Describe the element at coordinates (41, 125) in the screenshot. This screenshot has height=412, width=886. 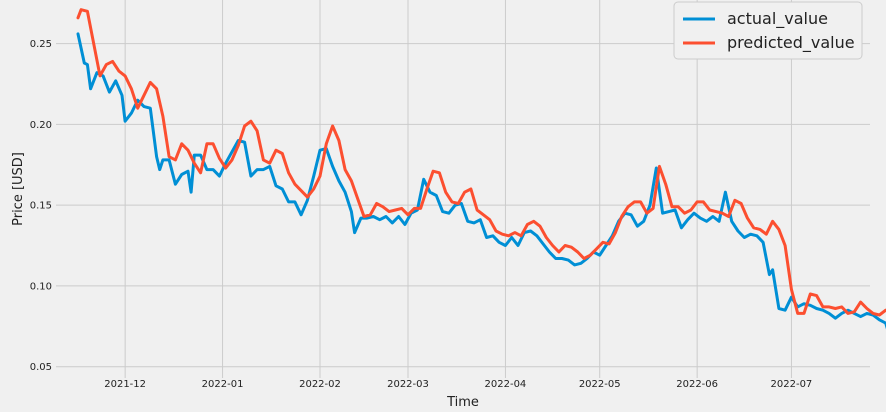
I see `y-tick-label: 0.20` at that location.